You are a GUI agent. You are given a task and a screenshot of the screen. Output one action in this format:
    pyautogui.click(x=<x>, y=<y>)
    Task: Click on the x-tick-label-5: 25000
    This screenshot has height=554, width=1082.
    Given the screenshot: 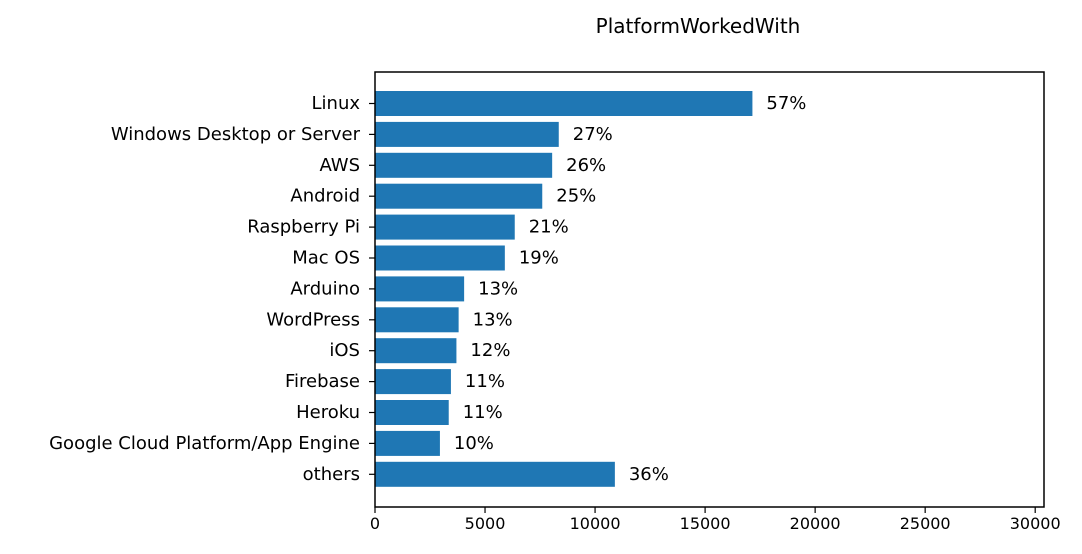 What is the action you would take?
    pyautogui.click(x=925, y=523)
    